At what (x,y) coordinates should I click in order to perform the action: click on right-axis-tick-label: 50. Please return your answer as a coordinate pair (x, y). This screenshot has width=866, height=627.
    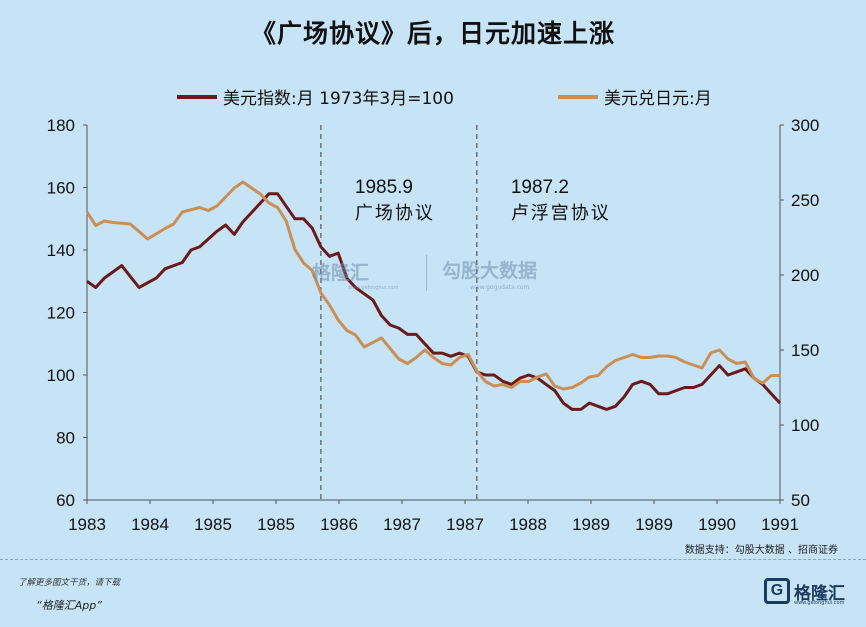
    Looking at the image, I should click on (800, 500).